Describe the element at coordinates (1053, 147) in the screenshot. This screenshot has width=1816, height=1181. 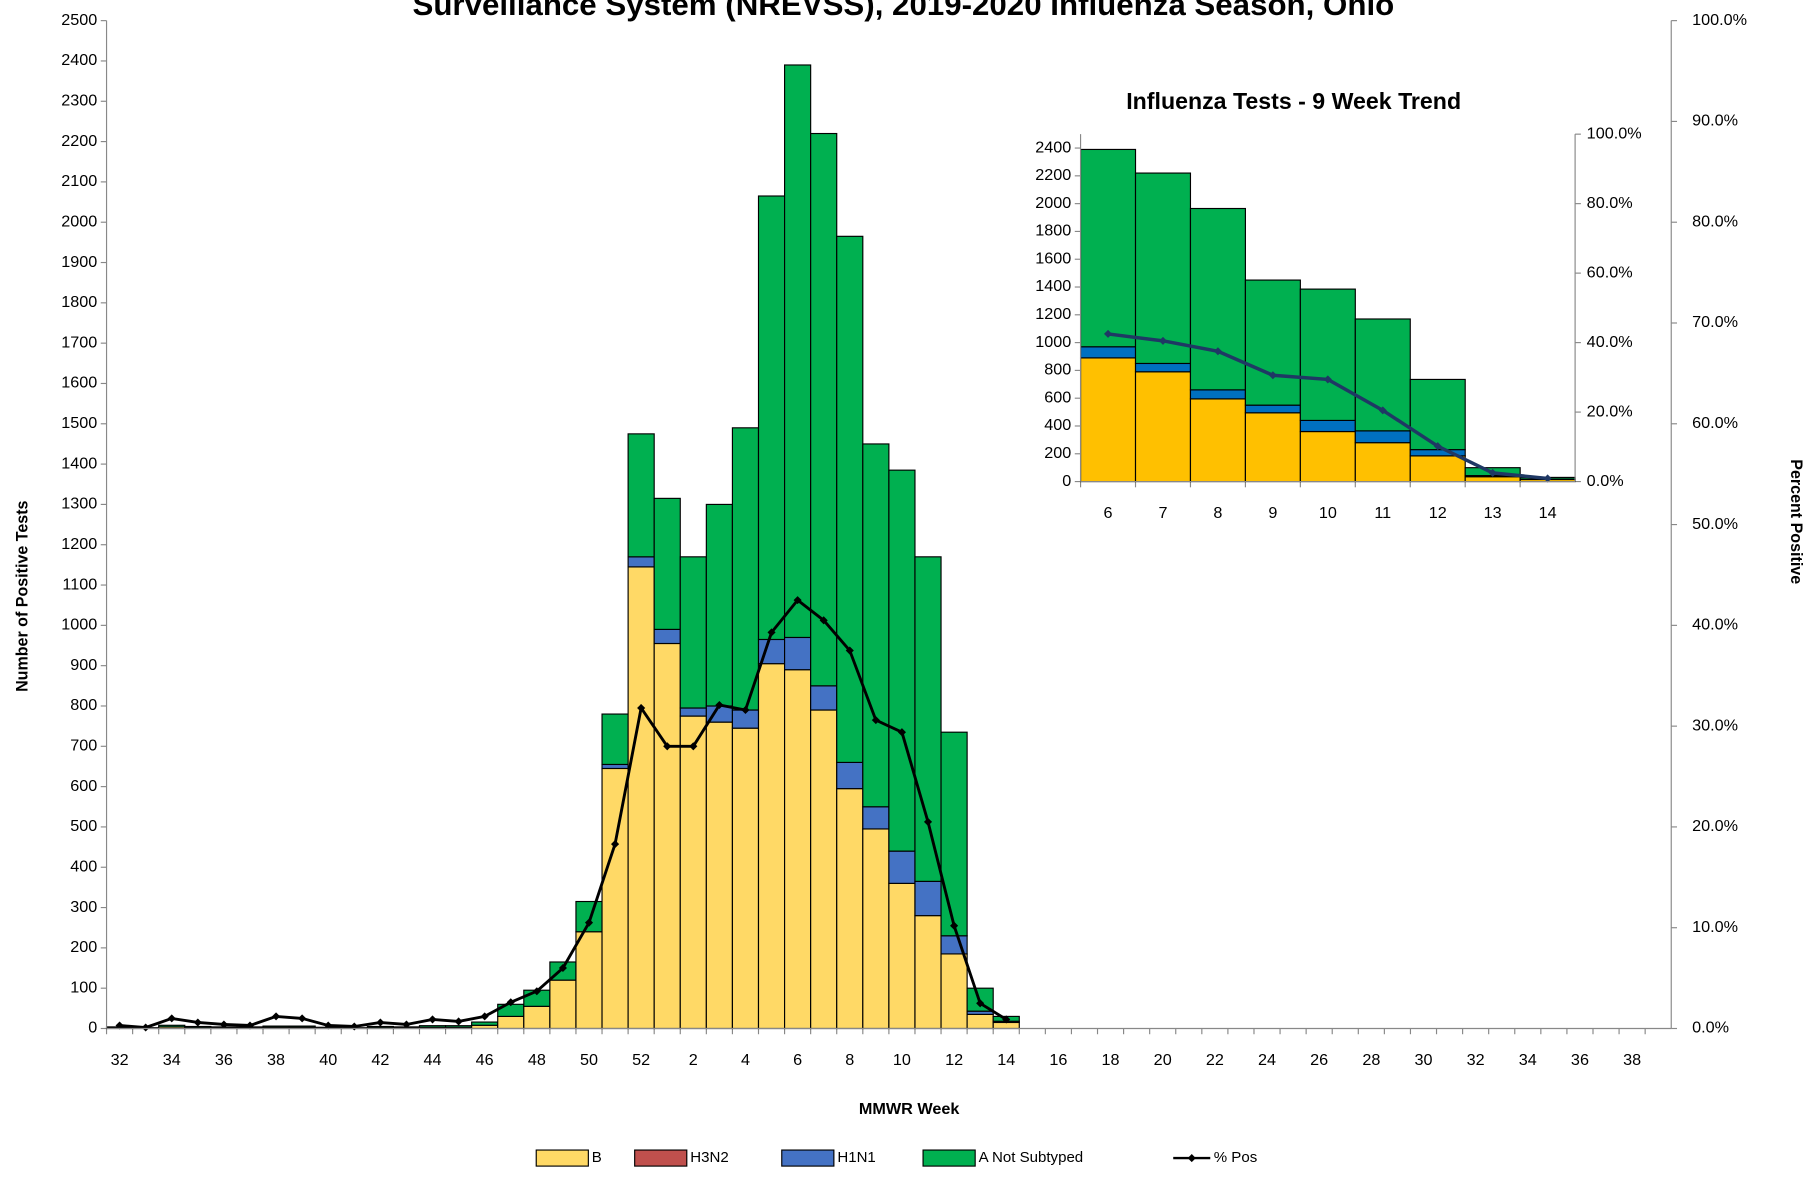
I see `y-tick-label: 2400` at that location.